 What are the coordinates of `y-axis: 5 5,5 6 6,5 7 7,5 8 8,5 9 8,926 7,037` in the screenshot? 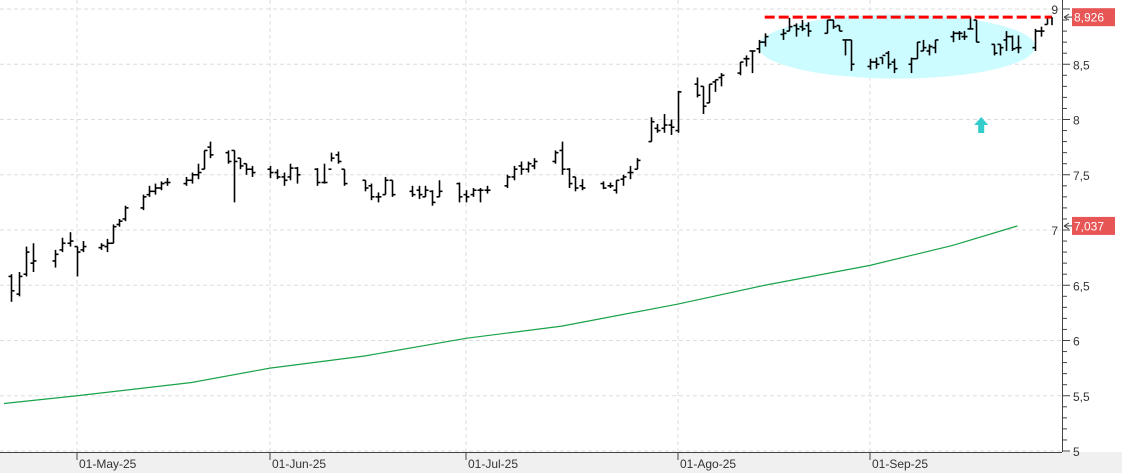 It's located at (1083, 229).